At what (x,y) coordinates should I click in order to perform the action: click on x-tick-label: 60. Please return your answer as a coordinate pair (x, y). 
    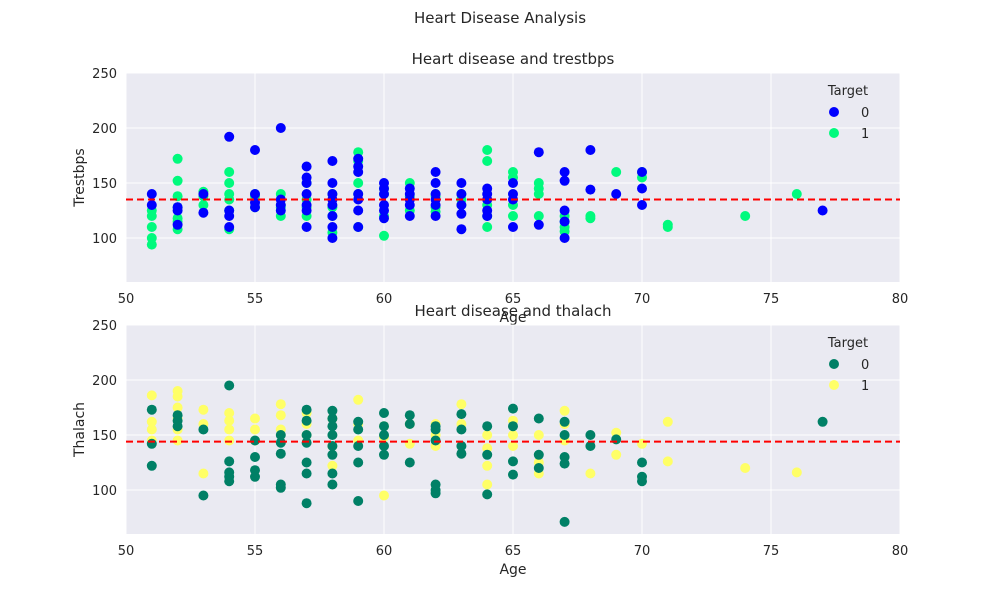
    Looking at the image, I should click on (384, 299).